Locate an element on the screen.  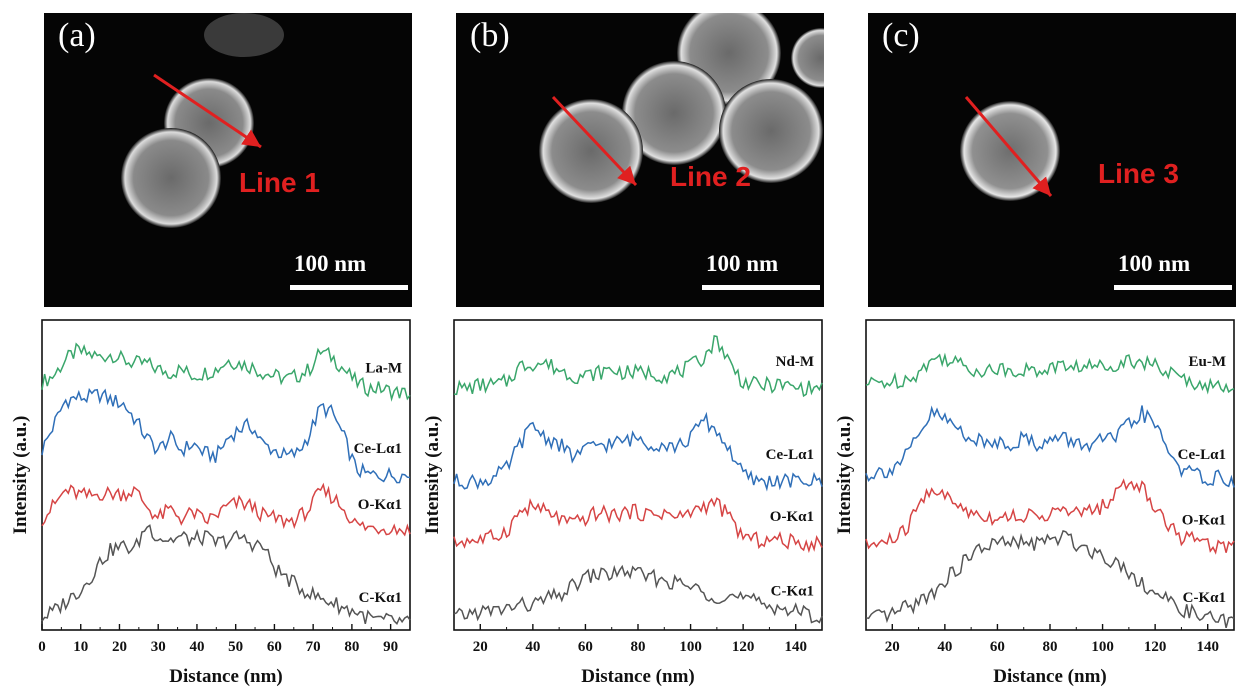
tem-particles-c is located at coordinates (1010, 148).